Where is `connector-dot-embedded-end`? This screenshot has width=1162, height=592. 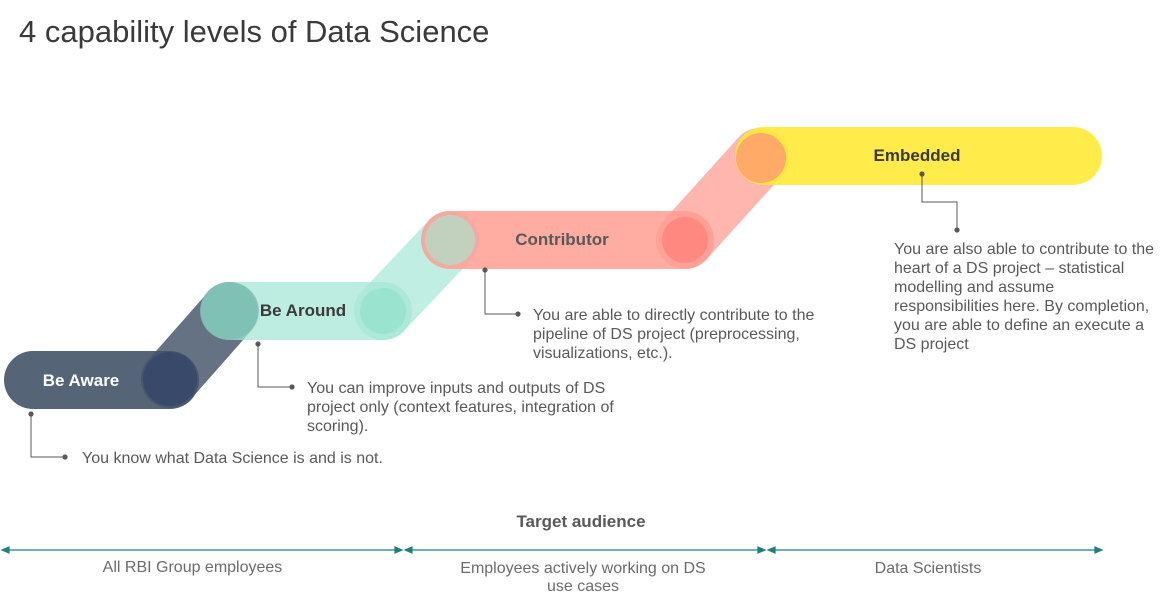 connector-dot-embedded-end is located at coordinates (957, 230).